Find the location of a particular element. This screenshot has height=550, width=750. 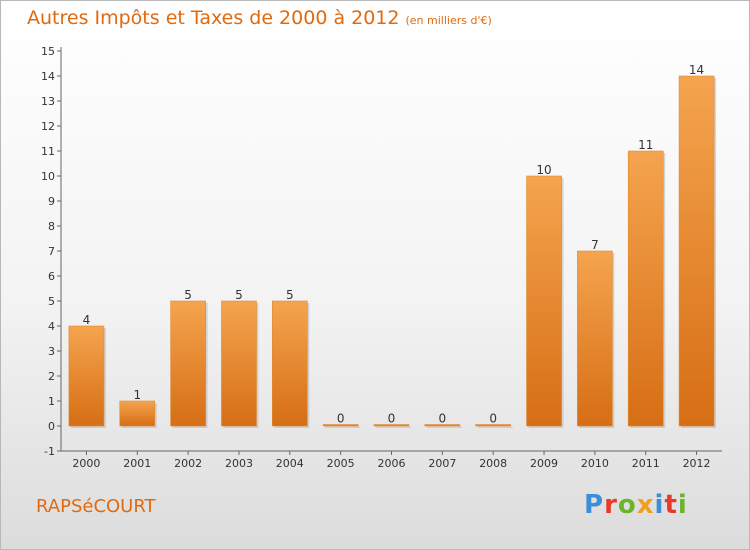

logo-letter: t is located at coordinates (671, 505).